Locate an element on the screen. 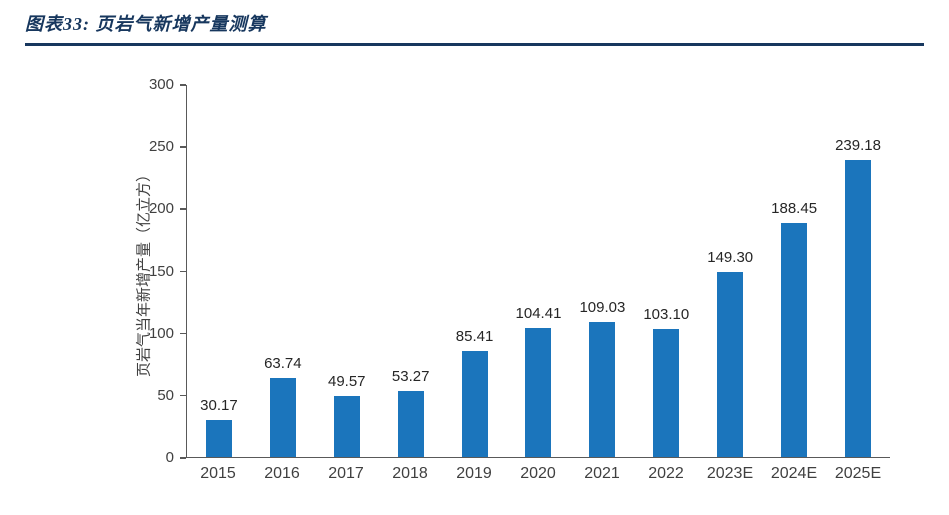 This screenshot has width=949, height=515. bar-group: 63.74 is located at coordinates (283, 271).